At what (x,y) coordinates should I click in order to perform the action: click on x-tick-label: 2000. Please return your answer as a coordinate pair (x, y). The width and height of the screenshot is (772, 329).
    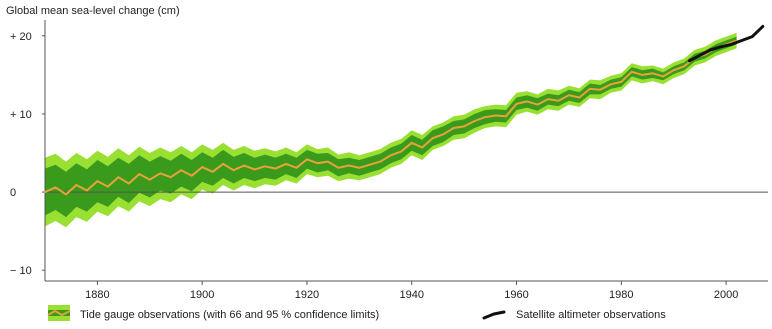
    Looking at the image, I should click on (726, 295).